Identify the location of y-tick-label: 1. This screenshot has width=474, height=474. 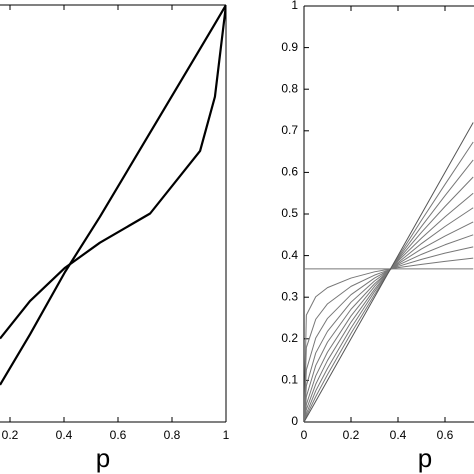
(294, 6).